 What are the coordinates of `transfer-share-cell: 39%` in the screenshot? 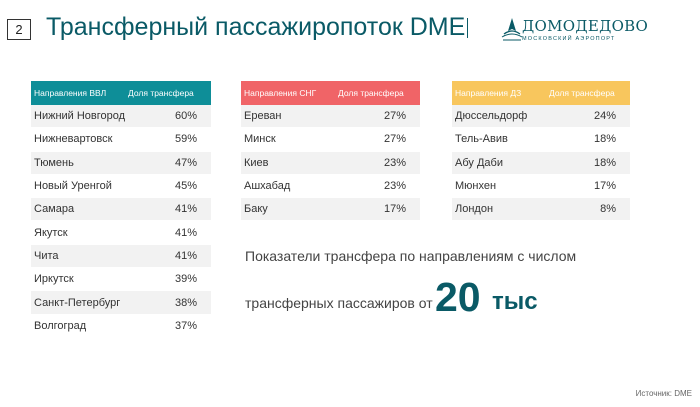 It's located at (168, 279).